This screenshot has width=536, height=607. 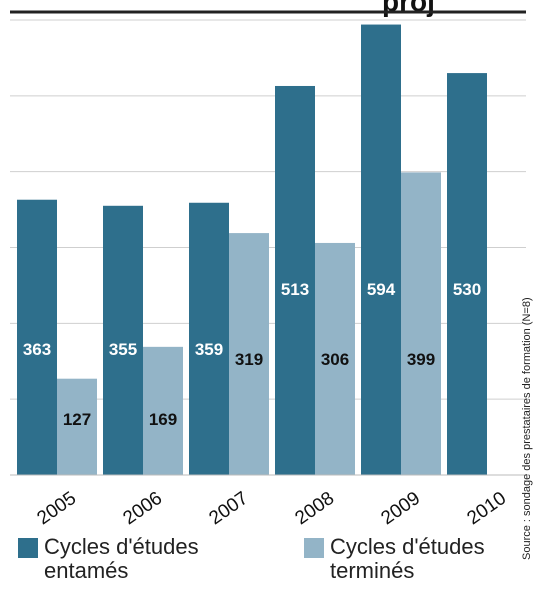 I want to click on bar-started-2007, so click(x=209, y=338).